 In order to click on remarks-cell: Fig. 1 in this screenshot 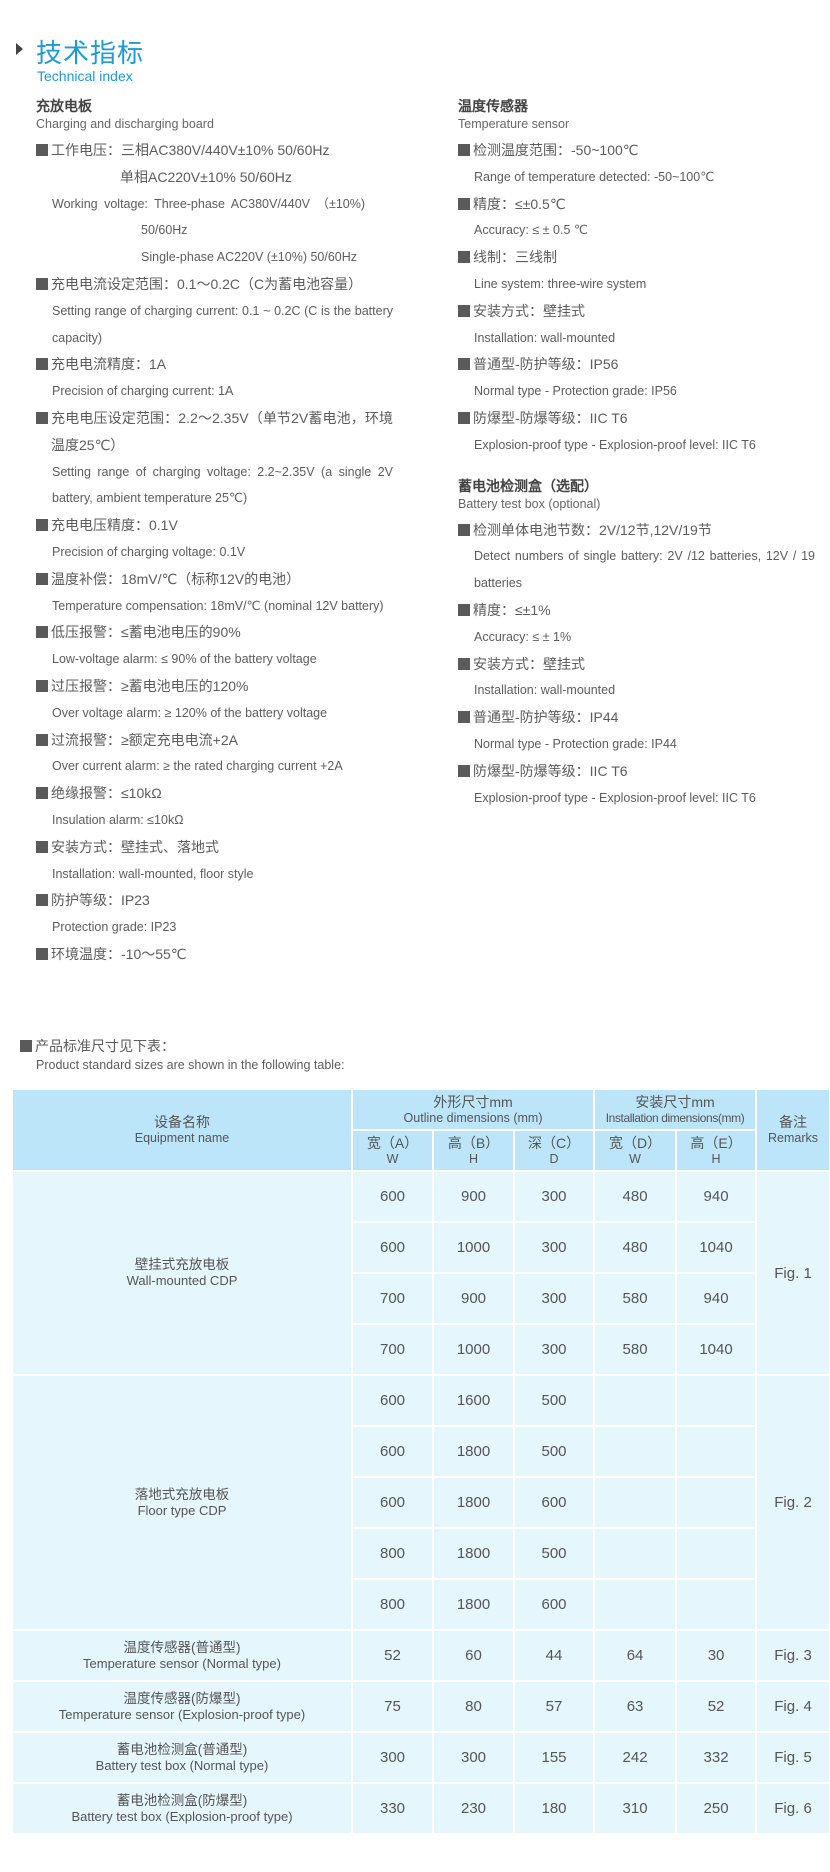, I will do `click(792, 1273)`.